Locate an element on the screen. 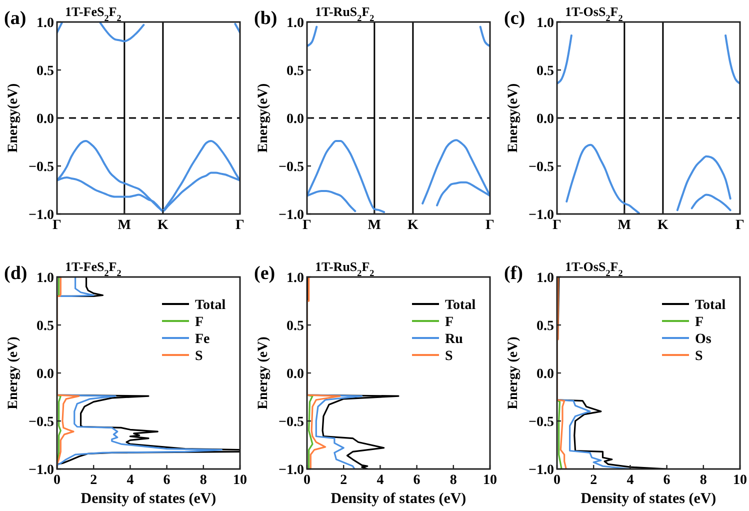 The image size is (749, 511). text: (f) is located at coordinates (513, 273).